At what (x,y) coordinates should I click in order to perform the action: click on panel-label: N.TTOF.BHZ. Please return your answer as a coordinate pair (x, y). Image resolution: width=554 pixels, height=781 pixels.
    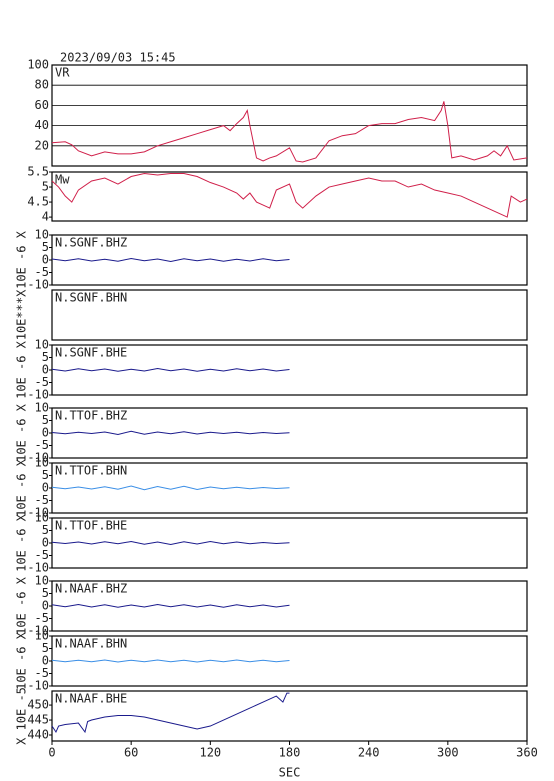
    Looking at the image, I should click on (91, 416).